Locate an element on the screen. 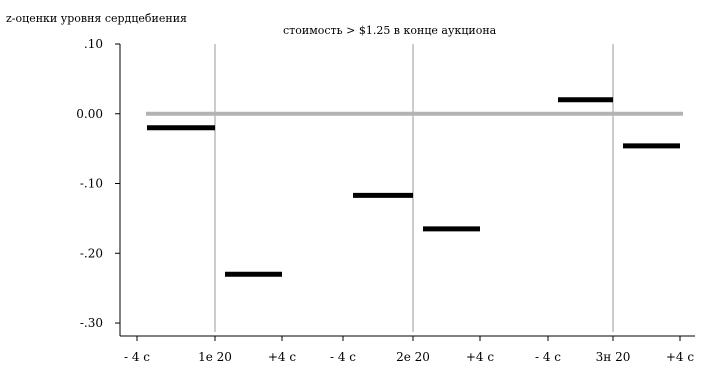 Image resolution: width=707 pixels, height=372 pixels. x-tick-label: 3н 20 is located at coordinates (613, 357).